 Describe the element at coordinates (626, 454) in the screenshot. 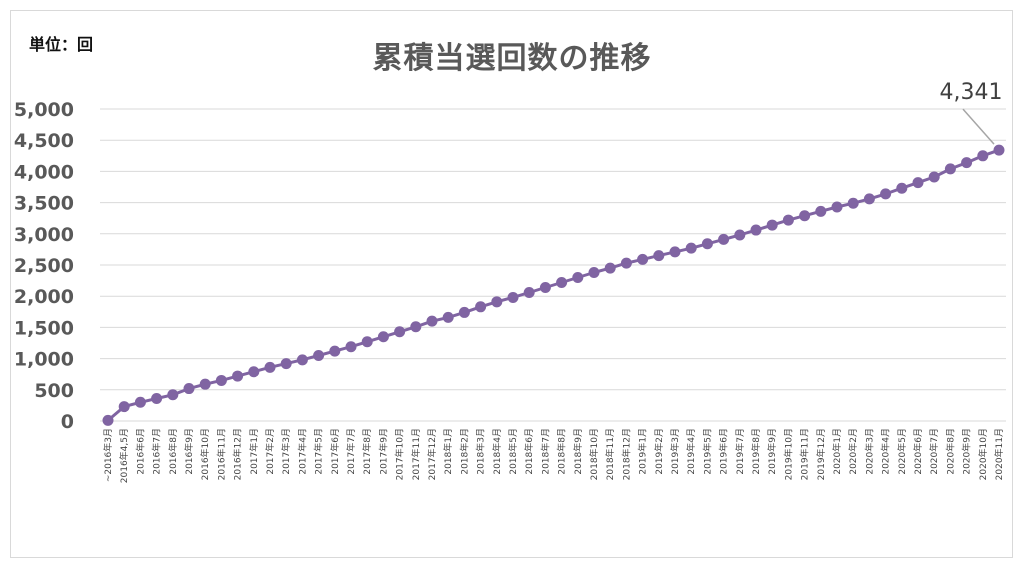

I see `x-tick-label: 2018年12月` at that location.